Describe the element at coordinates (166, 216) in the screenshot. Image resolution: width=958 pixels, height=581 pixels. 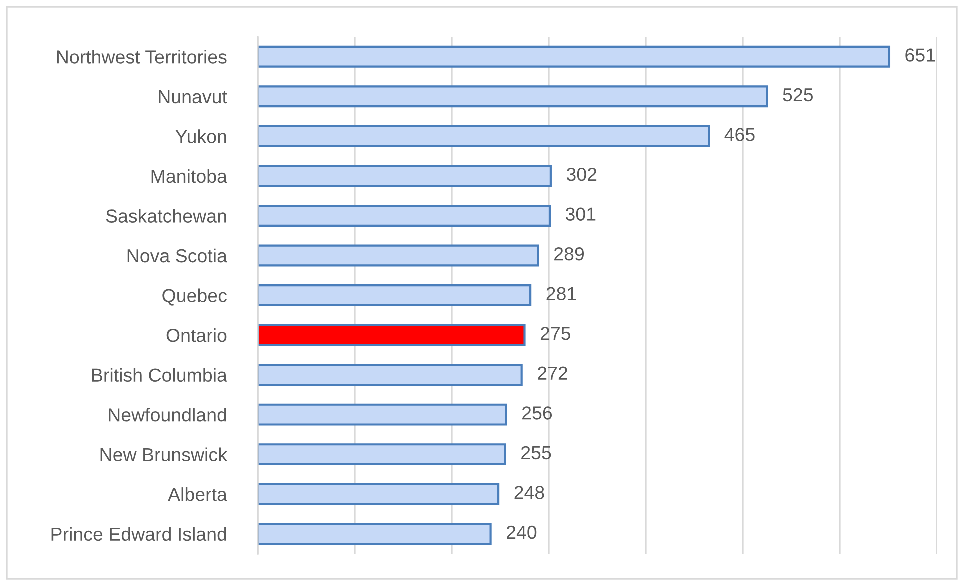
I see `y-tick-label: Saskatchewan` at that location.